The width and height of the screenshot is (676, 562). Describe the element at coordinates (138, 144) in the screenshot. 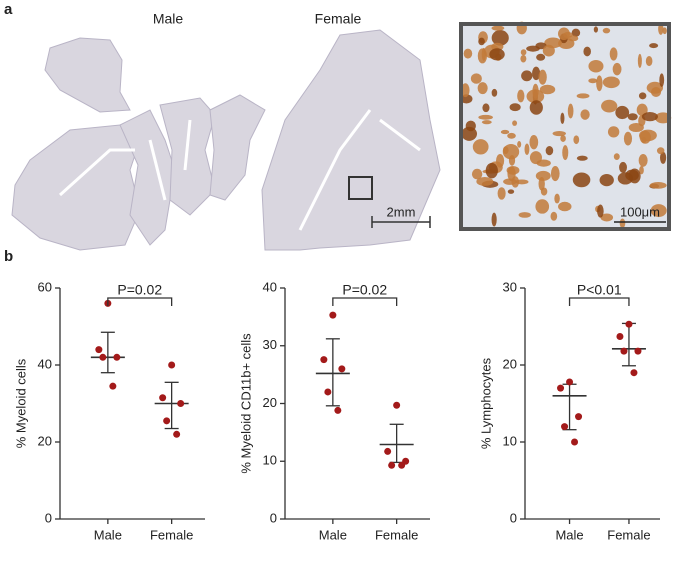

I see `male-tissue` at that location.